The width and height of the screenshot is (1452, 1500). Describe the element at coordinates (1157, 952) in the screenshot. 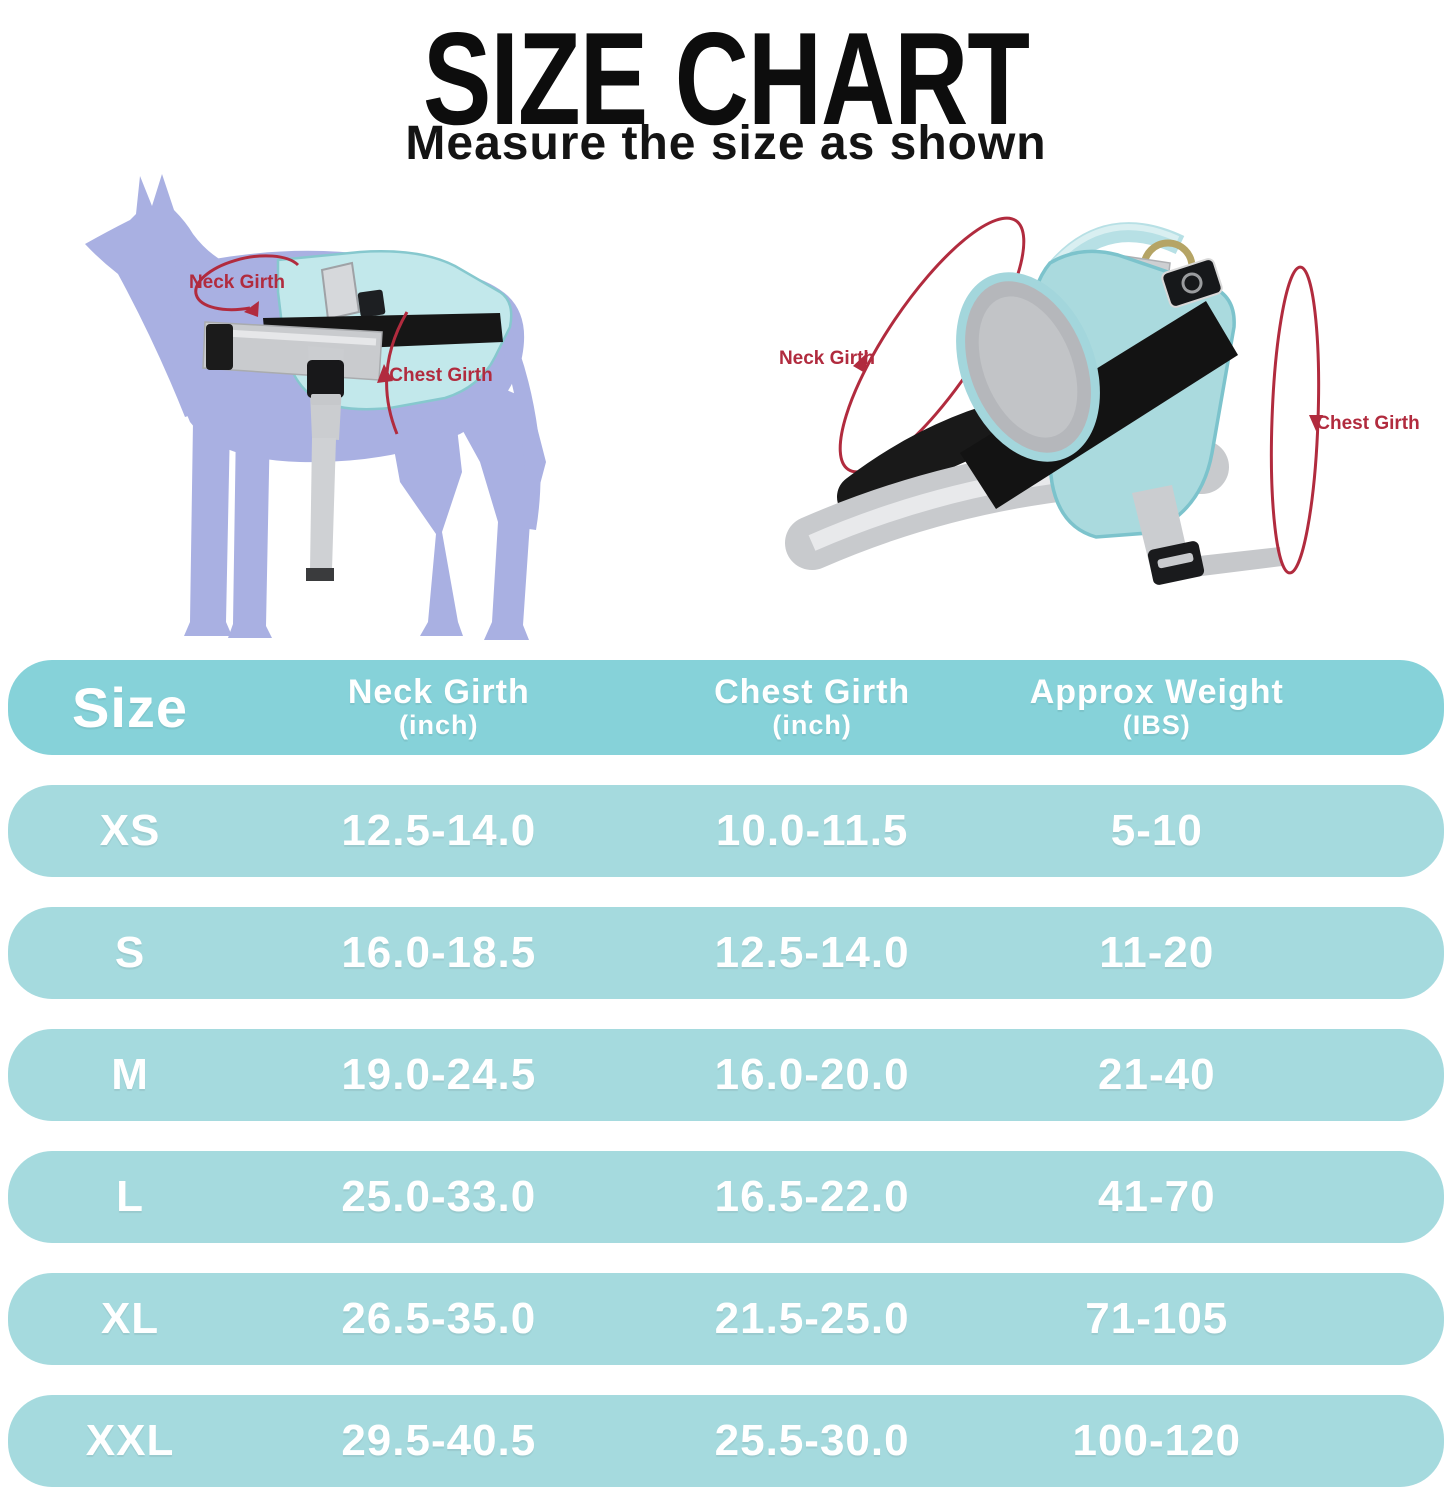

I see `weight-value: 11-20` at that location.